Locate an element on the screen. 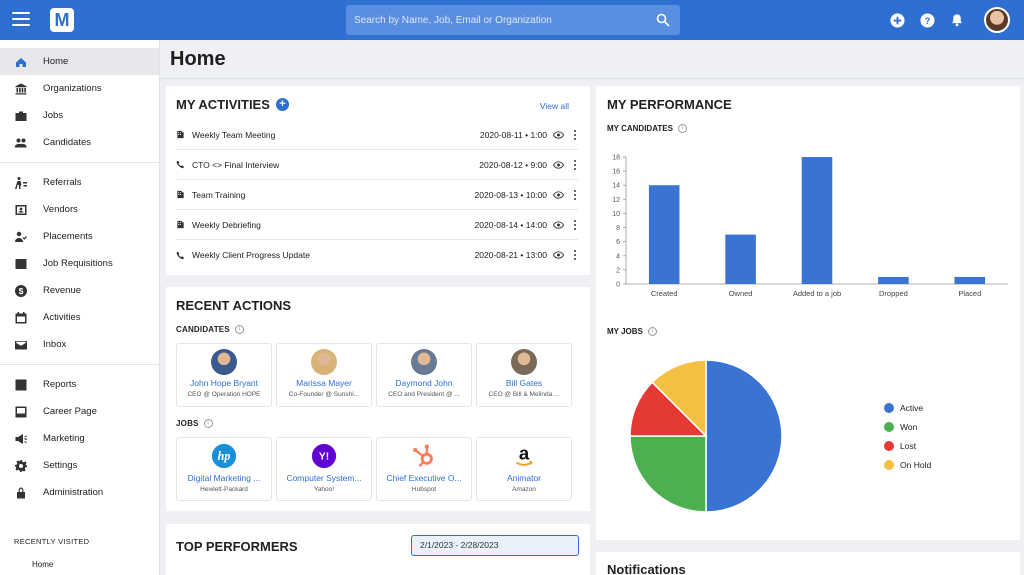  career-page-icon is located at coordinates (21, 412).